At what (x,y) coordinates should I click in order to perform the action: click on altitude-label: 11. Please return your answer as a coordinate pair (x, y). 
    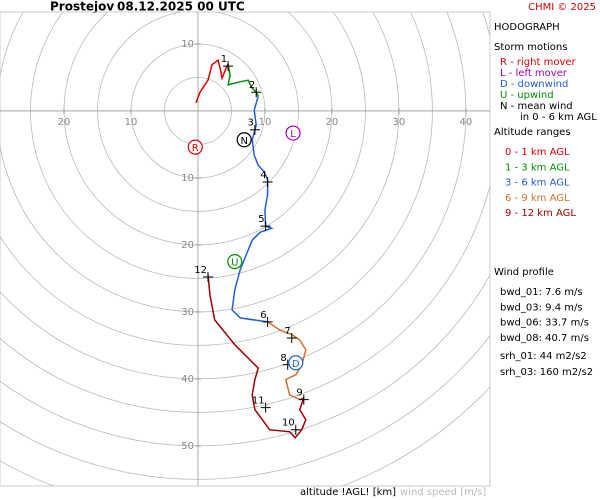
    Looking at the image, I should click on (258, 401).